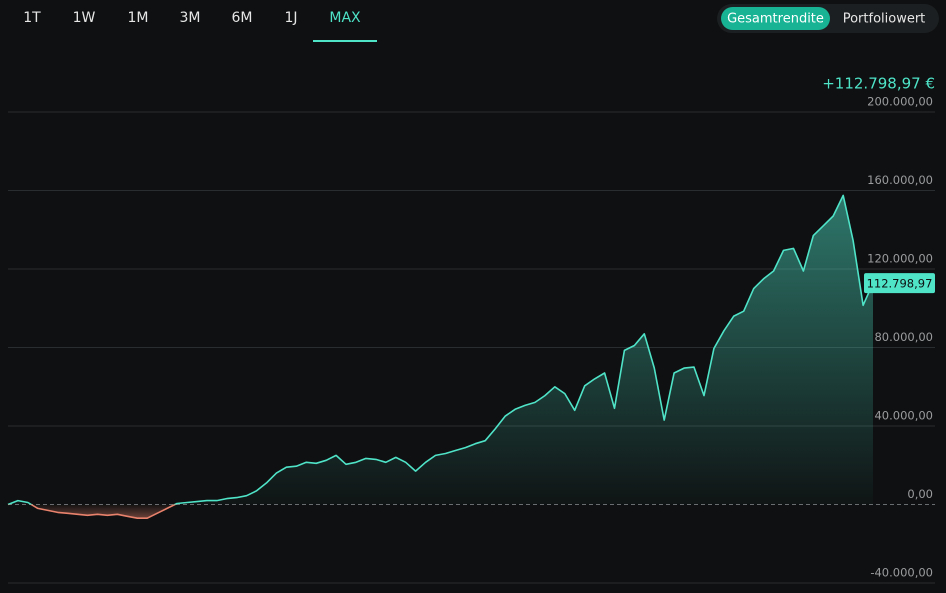 Image resolution: width=946 pixels, height=593 pixels. I want to click on y-tick-label: 200.000,00, so click(900, 102).